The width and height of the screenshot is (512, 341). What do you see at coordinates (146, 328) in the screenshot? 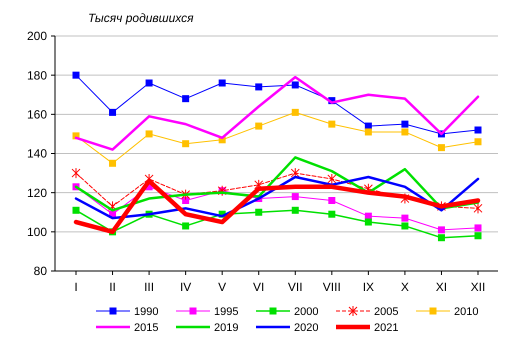
I see `legend-label: 2015` at bounding box center [146, 328].